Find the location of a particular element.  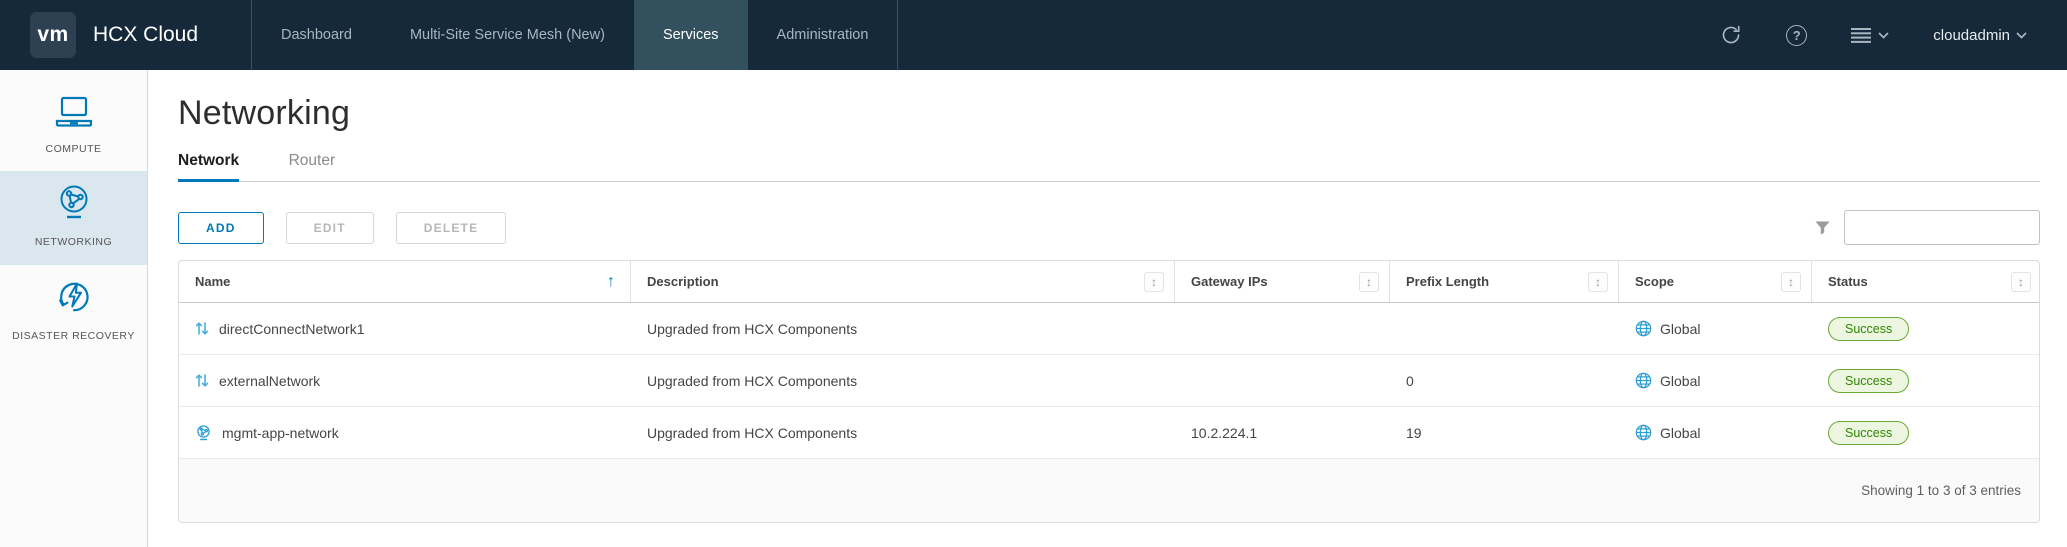

delete-button: DELETE is located at coordinates (451, 227).